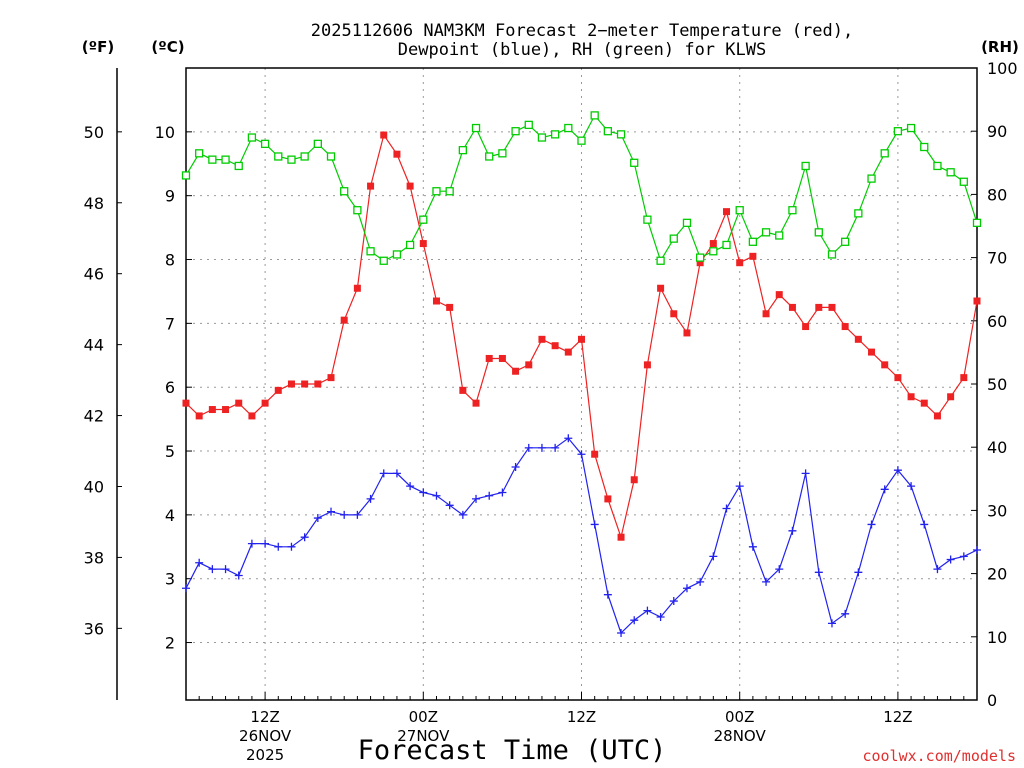 This screenshot has height=768, width=1024. Describe the element at coordinates (997, 194) in the screenshot. I see `rh-tick-label: 80` at that location.